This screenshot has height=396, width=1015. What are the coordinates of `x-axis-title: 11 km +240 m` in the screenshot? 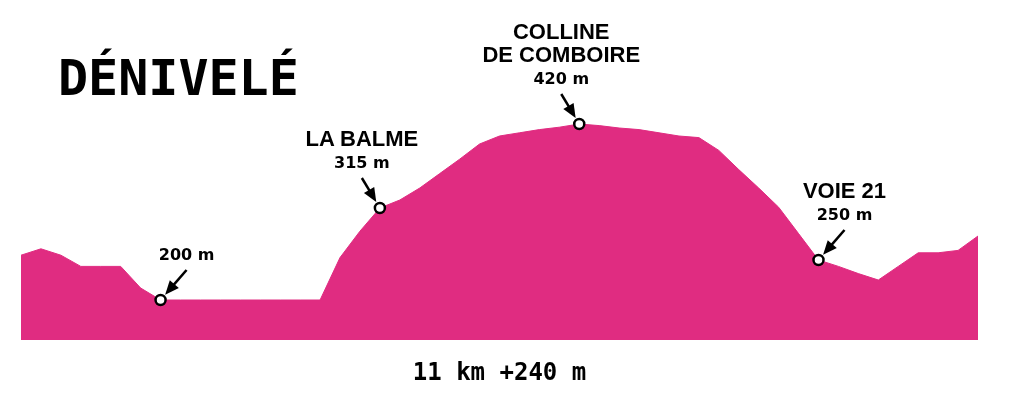 It's located at (499, 372).